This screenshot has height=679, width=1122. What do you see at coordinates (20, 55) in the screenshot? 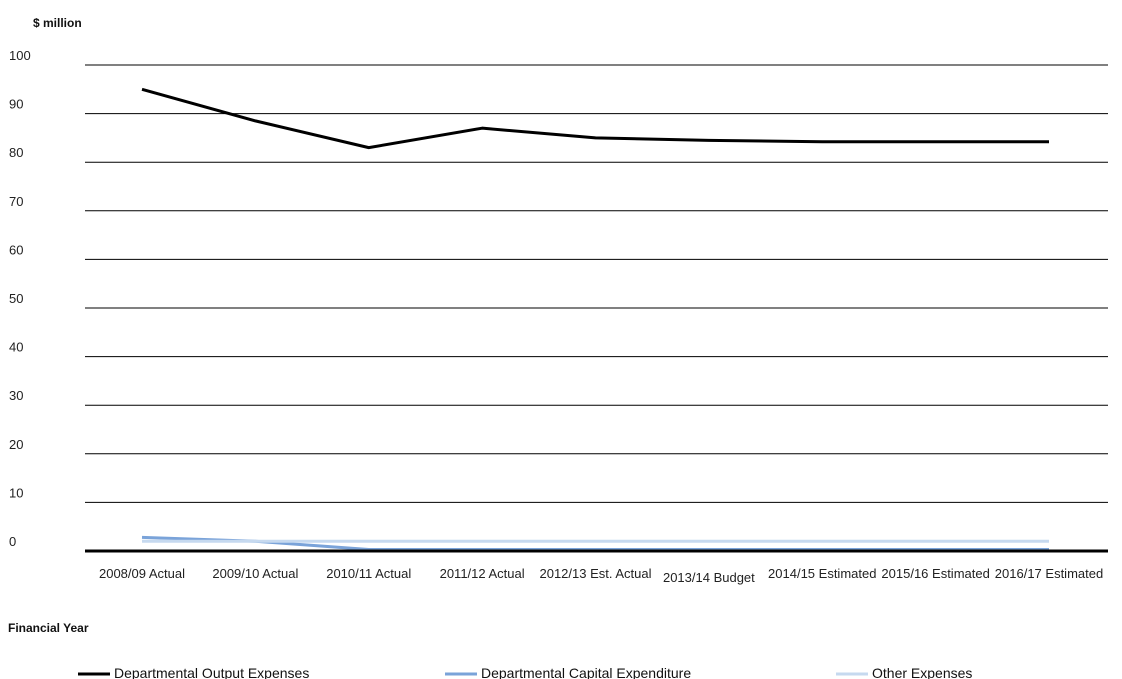
I see `y-tick-label: 100` at bounding box center [20, 55].